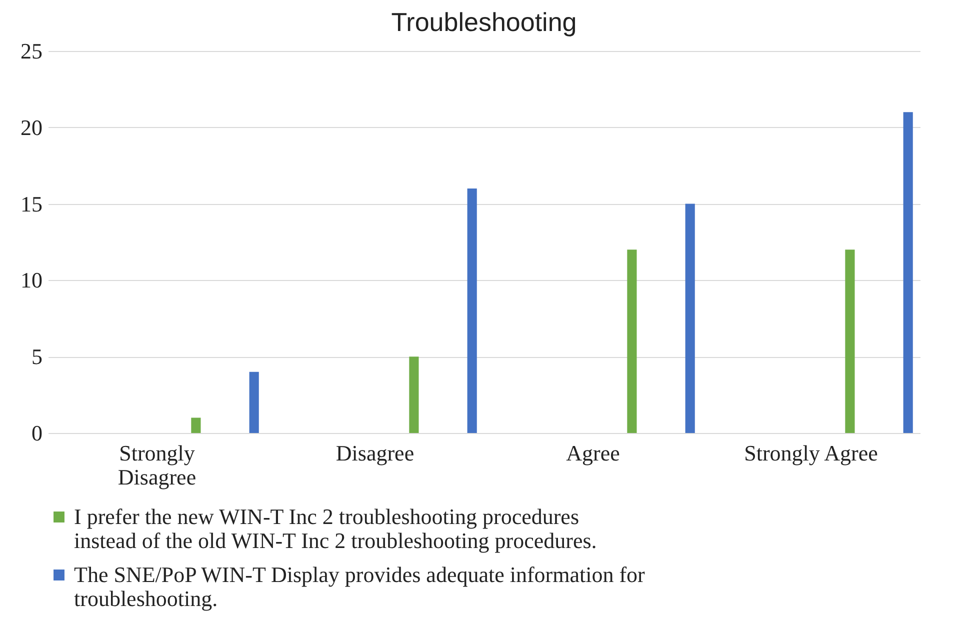 The image size is (954, 630). Describe the element at coordinates (31, 127) in the screenshot. I see `y-tick-label: 20` at that location.